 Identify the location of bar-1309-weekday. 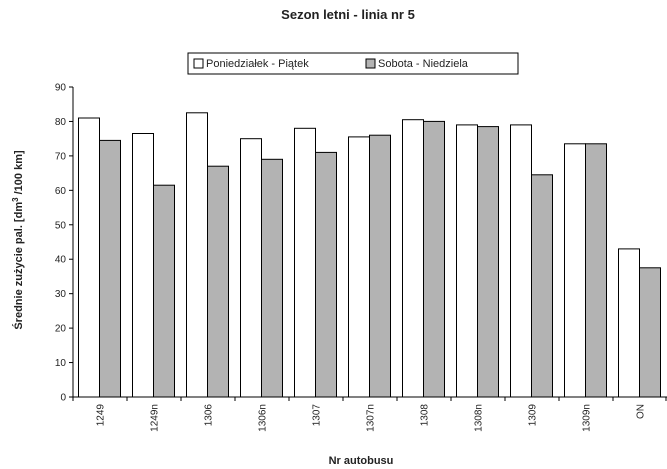
(521, 261).